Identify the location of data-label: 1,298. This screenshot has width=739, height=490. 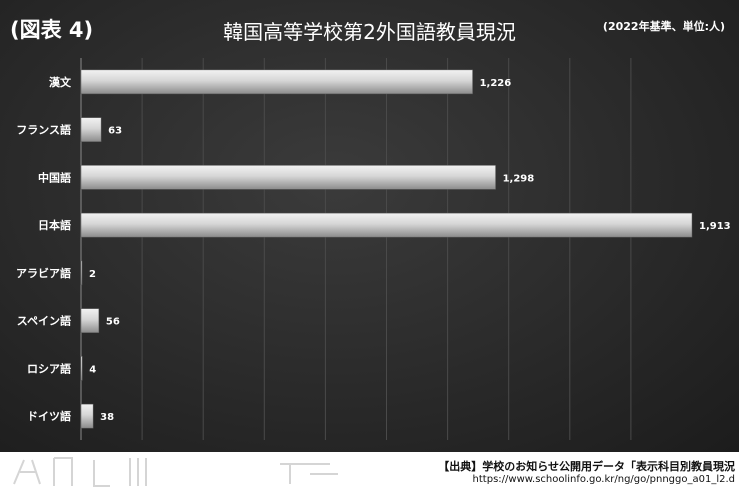
(519, 178).